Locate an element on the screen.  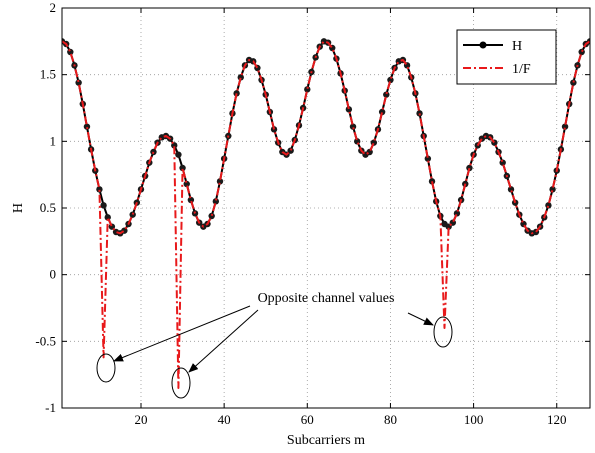
x-tick-label: 60 is located at coordinates (307, 419).